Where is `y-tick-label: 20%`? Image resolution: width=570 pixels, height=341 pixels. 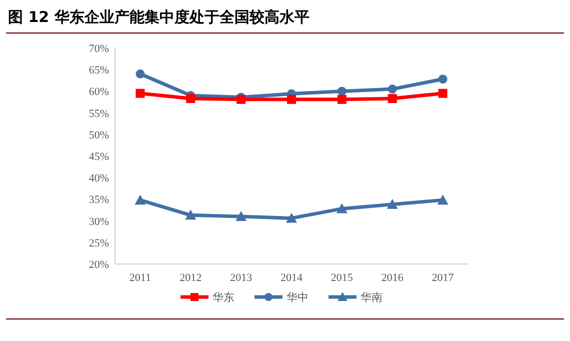 y-tick-label: 20% is located at coordinates (98, 265).